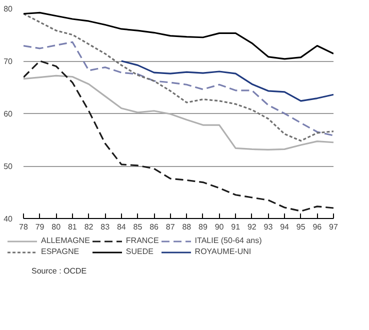 The image size is (369, 330). I want to click on x-tick-label: 96, so click(317, 227).